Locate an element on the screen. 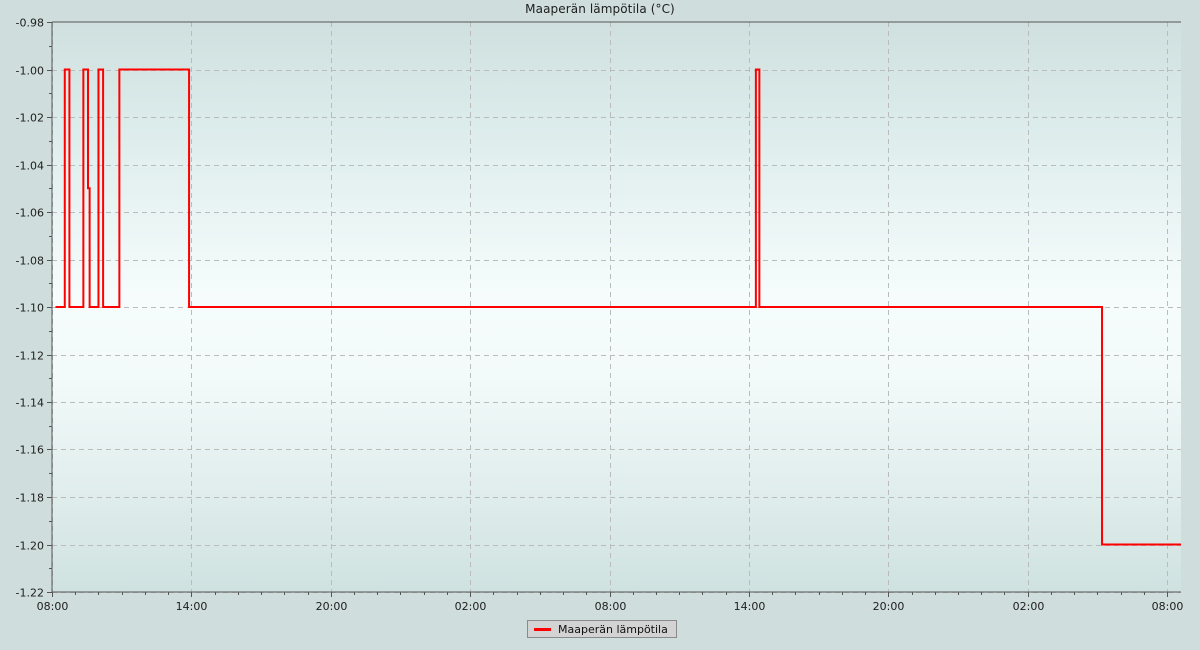 The width and height of the screenshot is (1200, 650). y-tick-label: -1.14 is located at coordinates (30, 403).